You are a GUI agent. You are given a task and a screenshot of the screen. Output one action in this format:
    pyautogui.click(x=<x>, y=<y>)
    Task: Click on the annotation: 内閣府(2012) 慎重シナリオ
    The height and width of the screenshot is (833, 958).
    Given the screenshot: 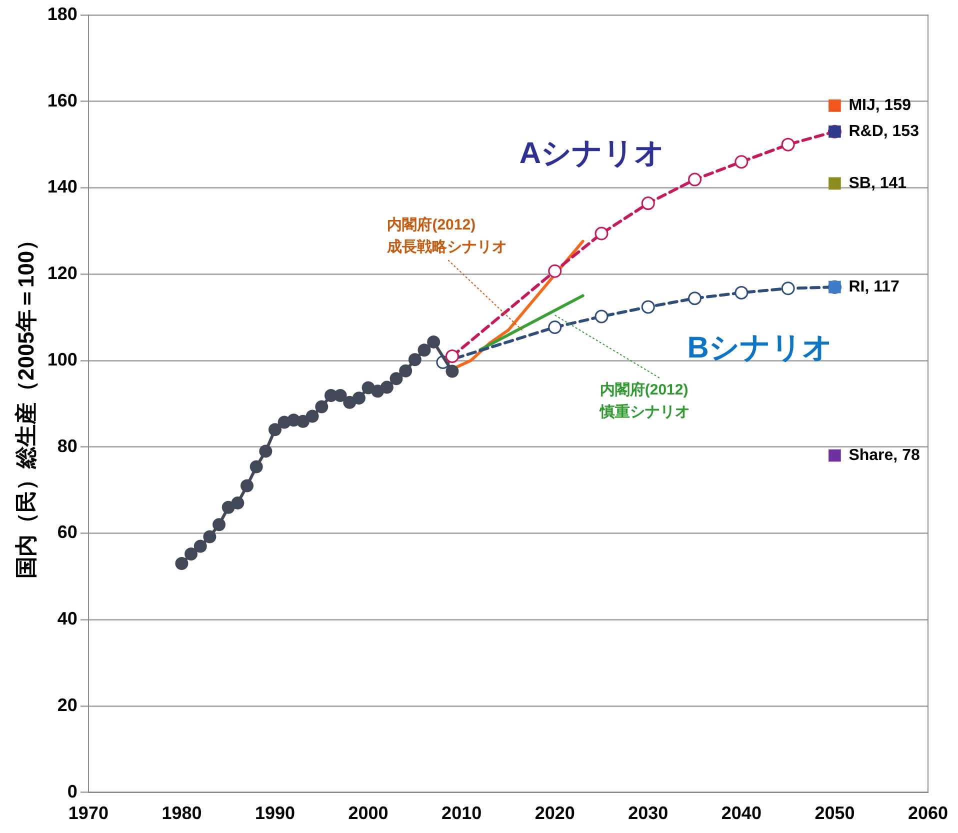 What is the action you would take?
    pyautogui.click(x=644, y=400)
    